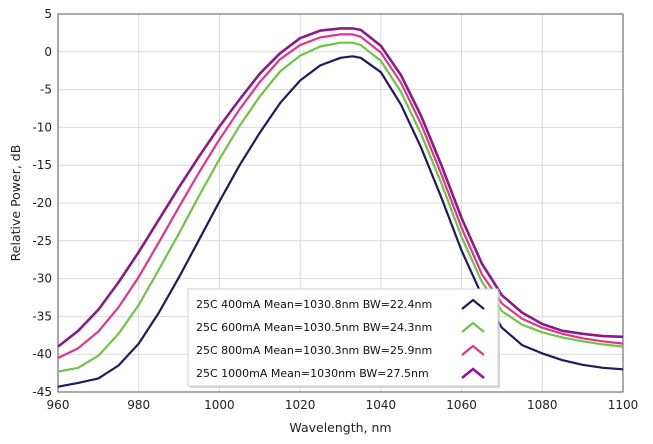 The width and height of the screenshot is (653, 444). I want to click on x-tick-label: 1040, so click(381, 405).